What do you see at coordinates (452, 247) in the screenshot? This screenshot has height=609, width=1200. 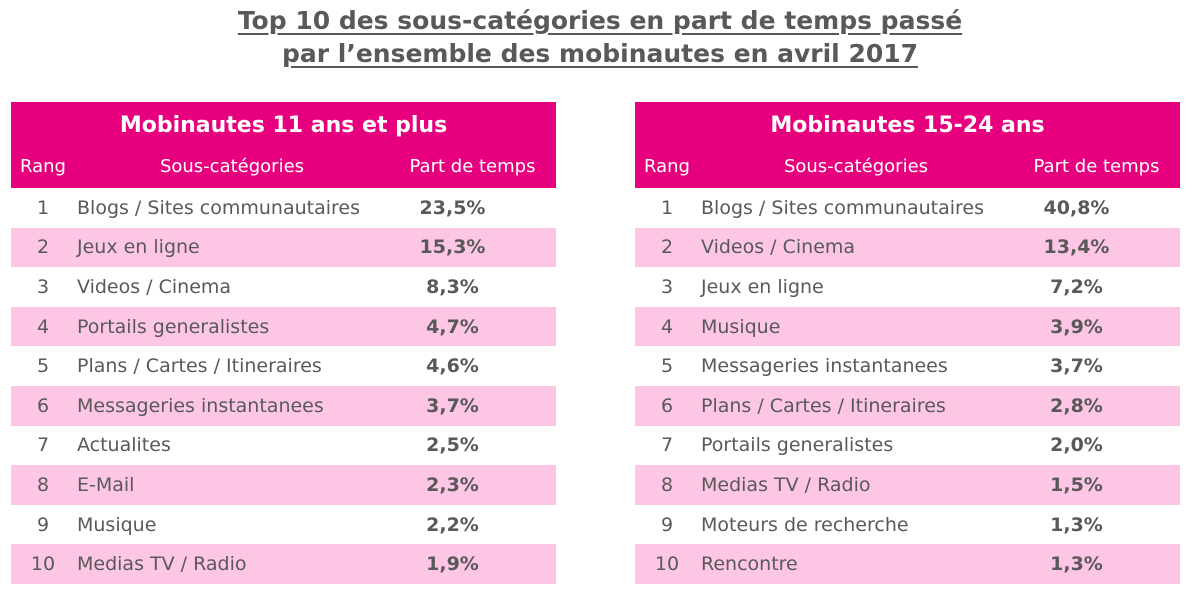 I see `share-cell: 15,3%` at bounding box center [452, 247].